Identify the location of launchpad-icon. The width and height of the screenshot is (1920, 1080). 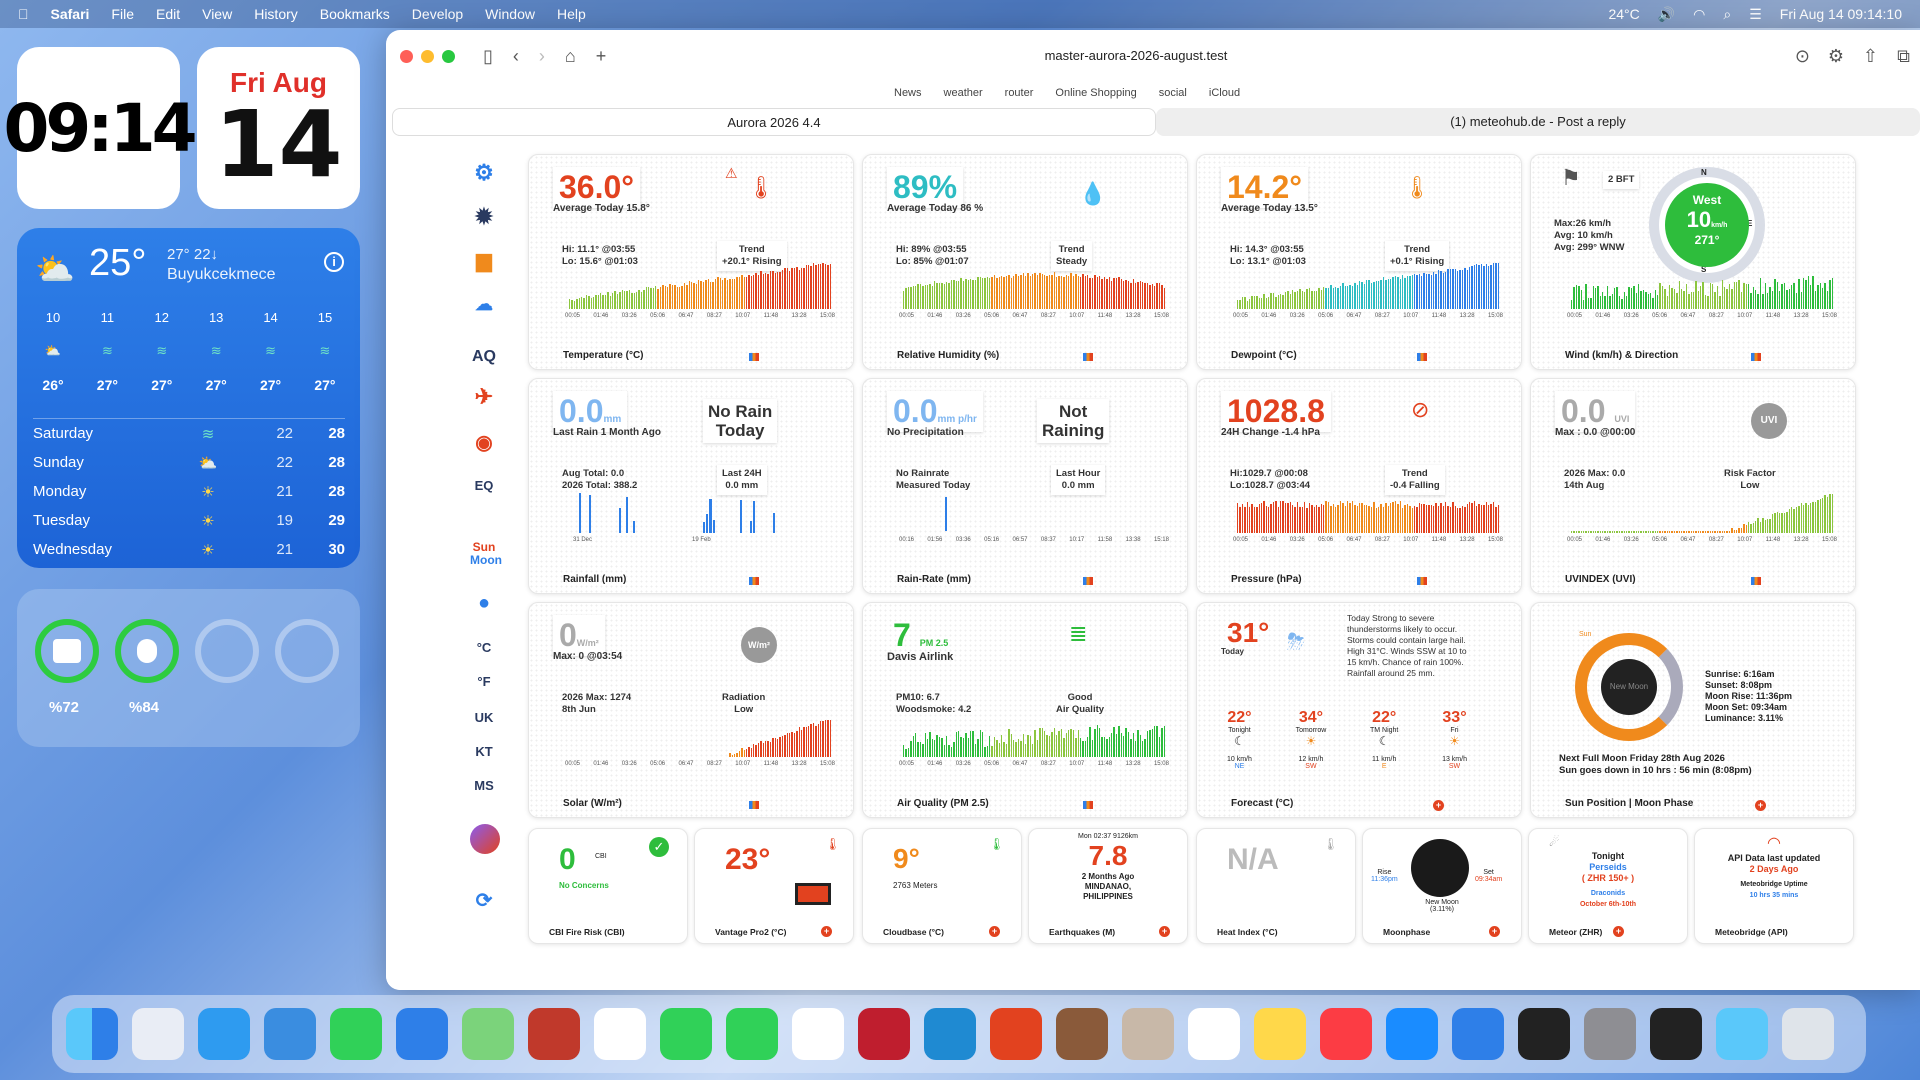
(158, 1034).